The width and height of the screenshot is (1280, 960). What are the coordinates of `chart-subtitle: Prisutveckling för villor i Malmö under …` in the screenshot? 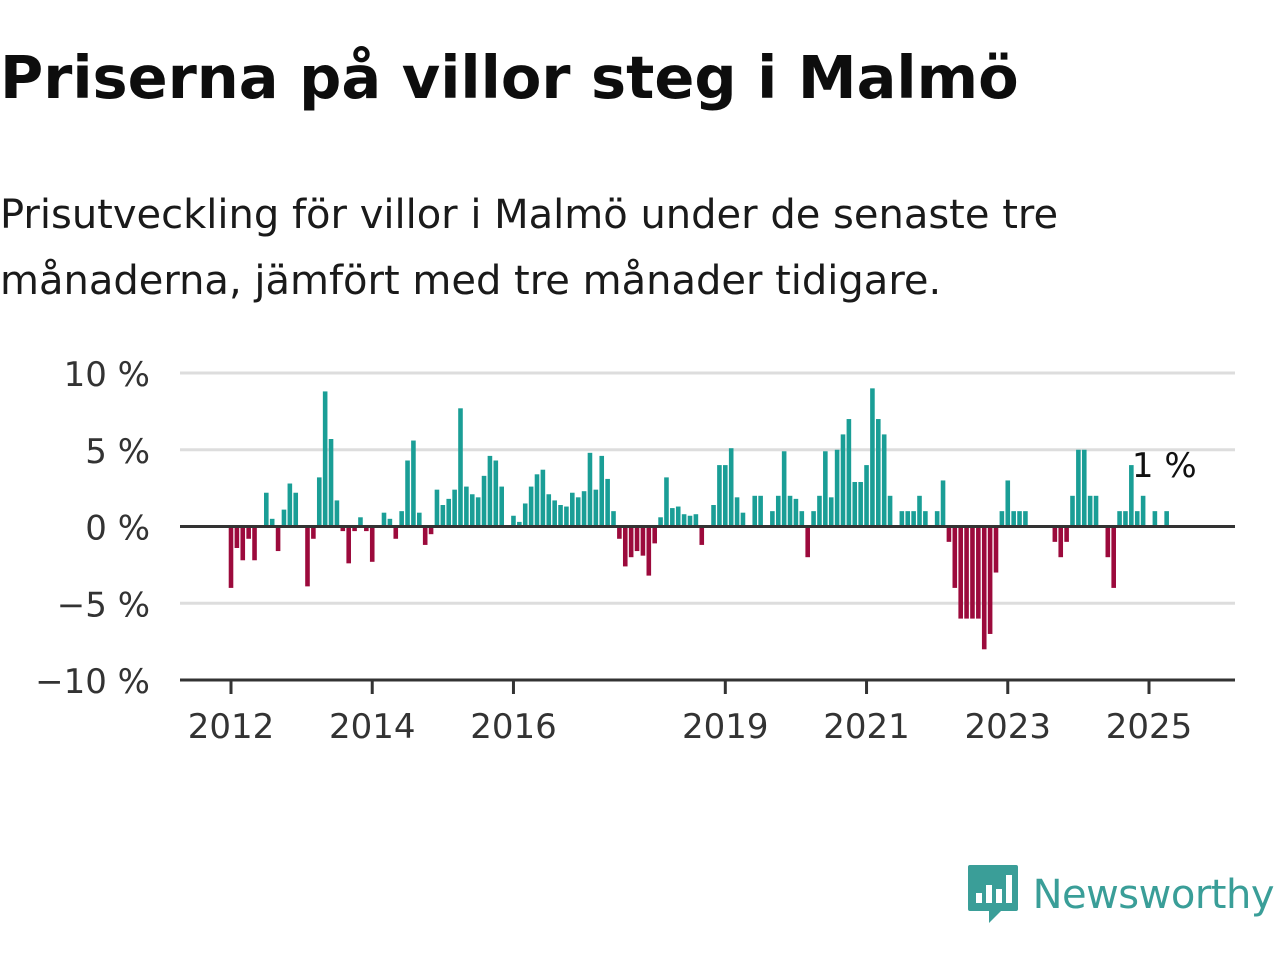 It's located at (529, 248).